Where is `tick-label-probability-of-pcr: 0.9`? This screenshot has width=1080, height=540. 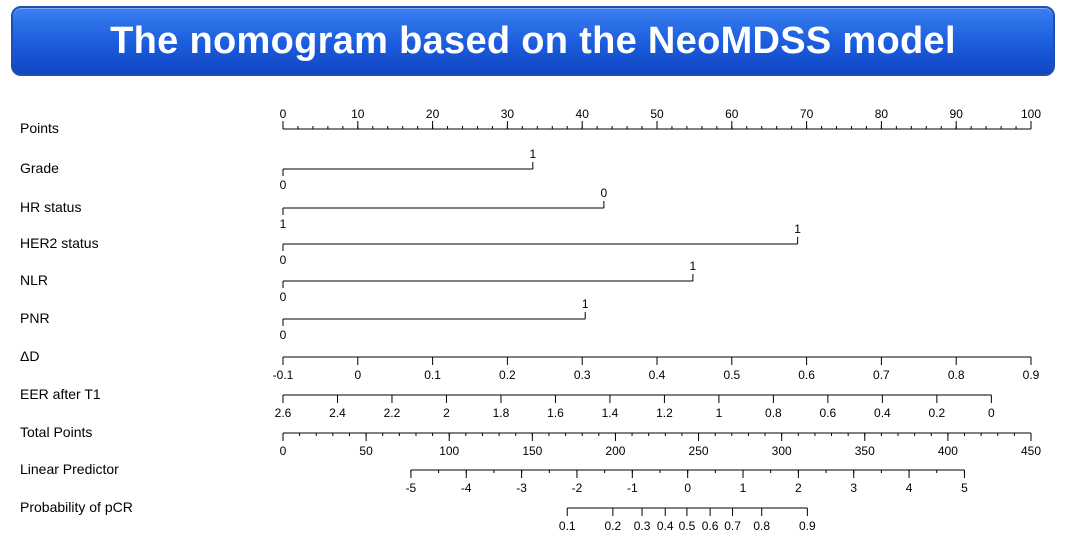
tick-label-probability-of-pcr: 0.9 is located at coordinates (807, 526).